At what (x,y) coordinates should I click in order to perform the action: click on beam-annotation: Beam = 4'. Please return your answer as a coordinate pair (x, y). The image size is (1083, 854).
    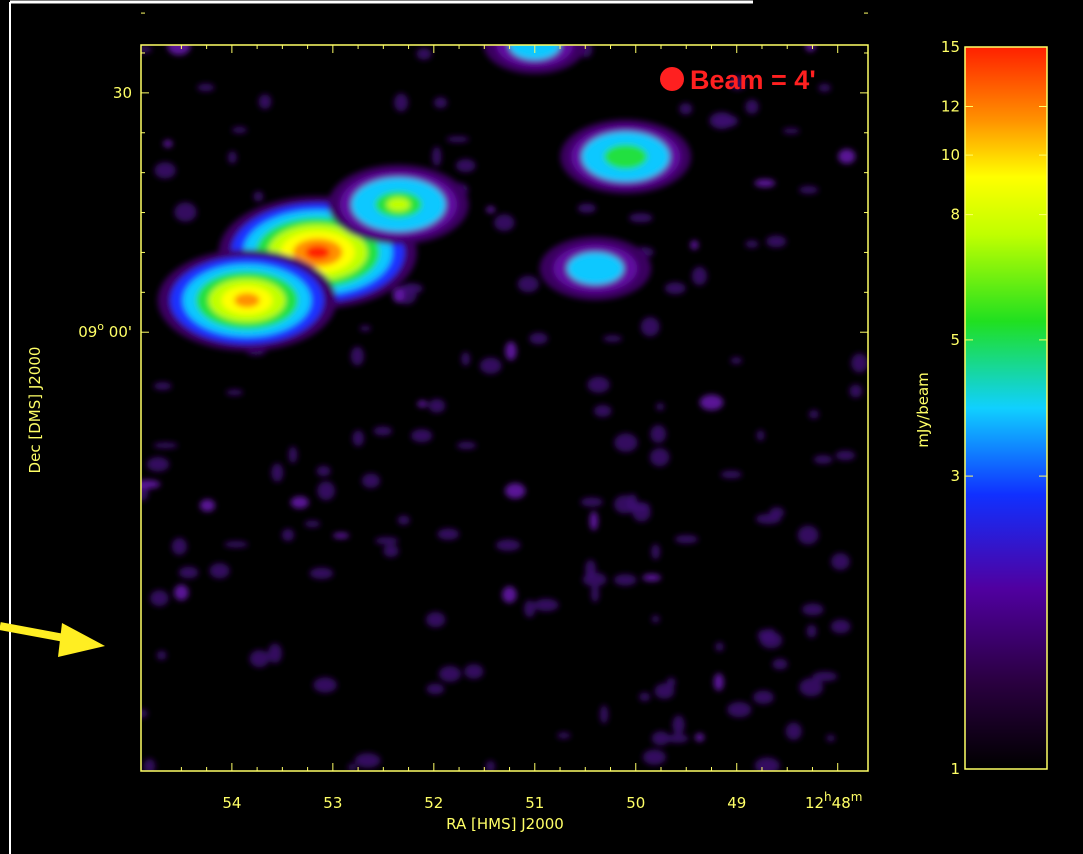
    Looking at the image, I should click on (753, 80).